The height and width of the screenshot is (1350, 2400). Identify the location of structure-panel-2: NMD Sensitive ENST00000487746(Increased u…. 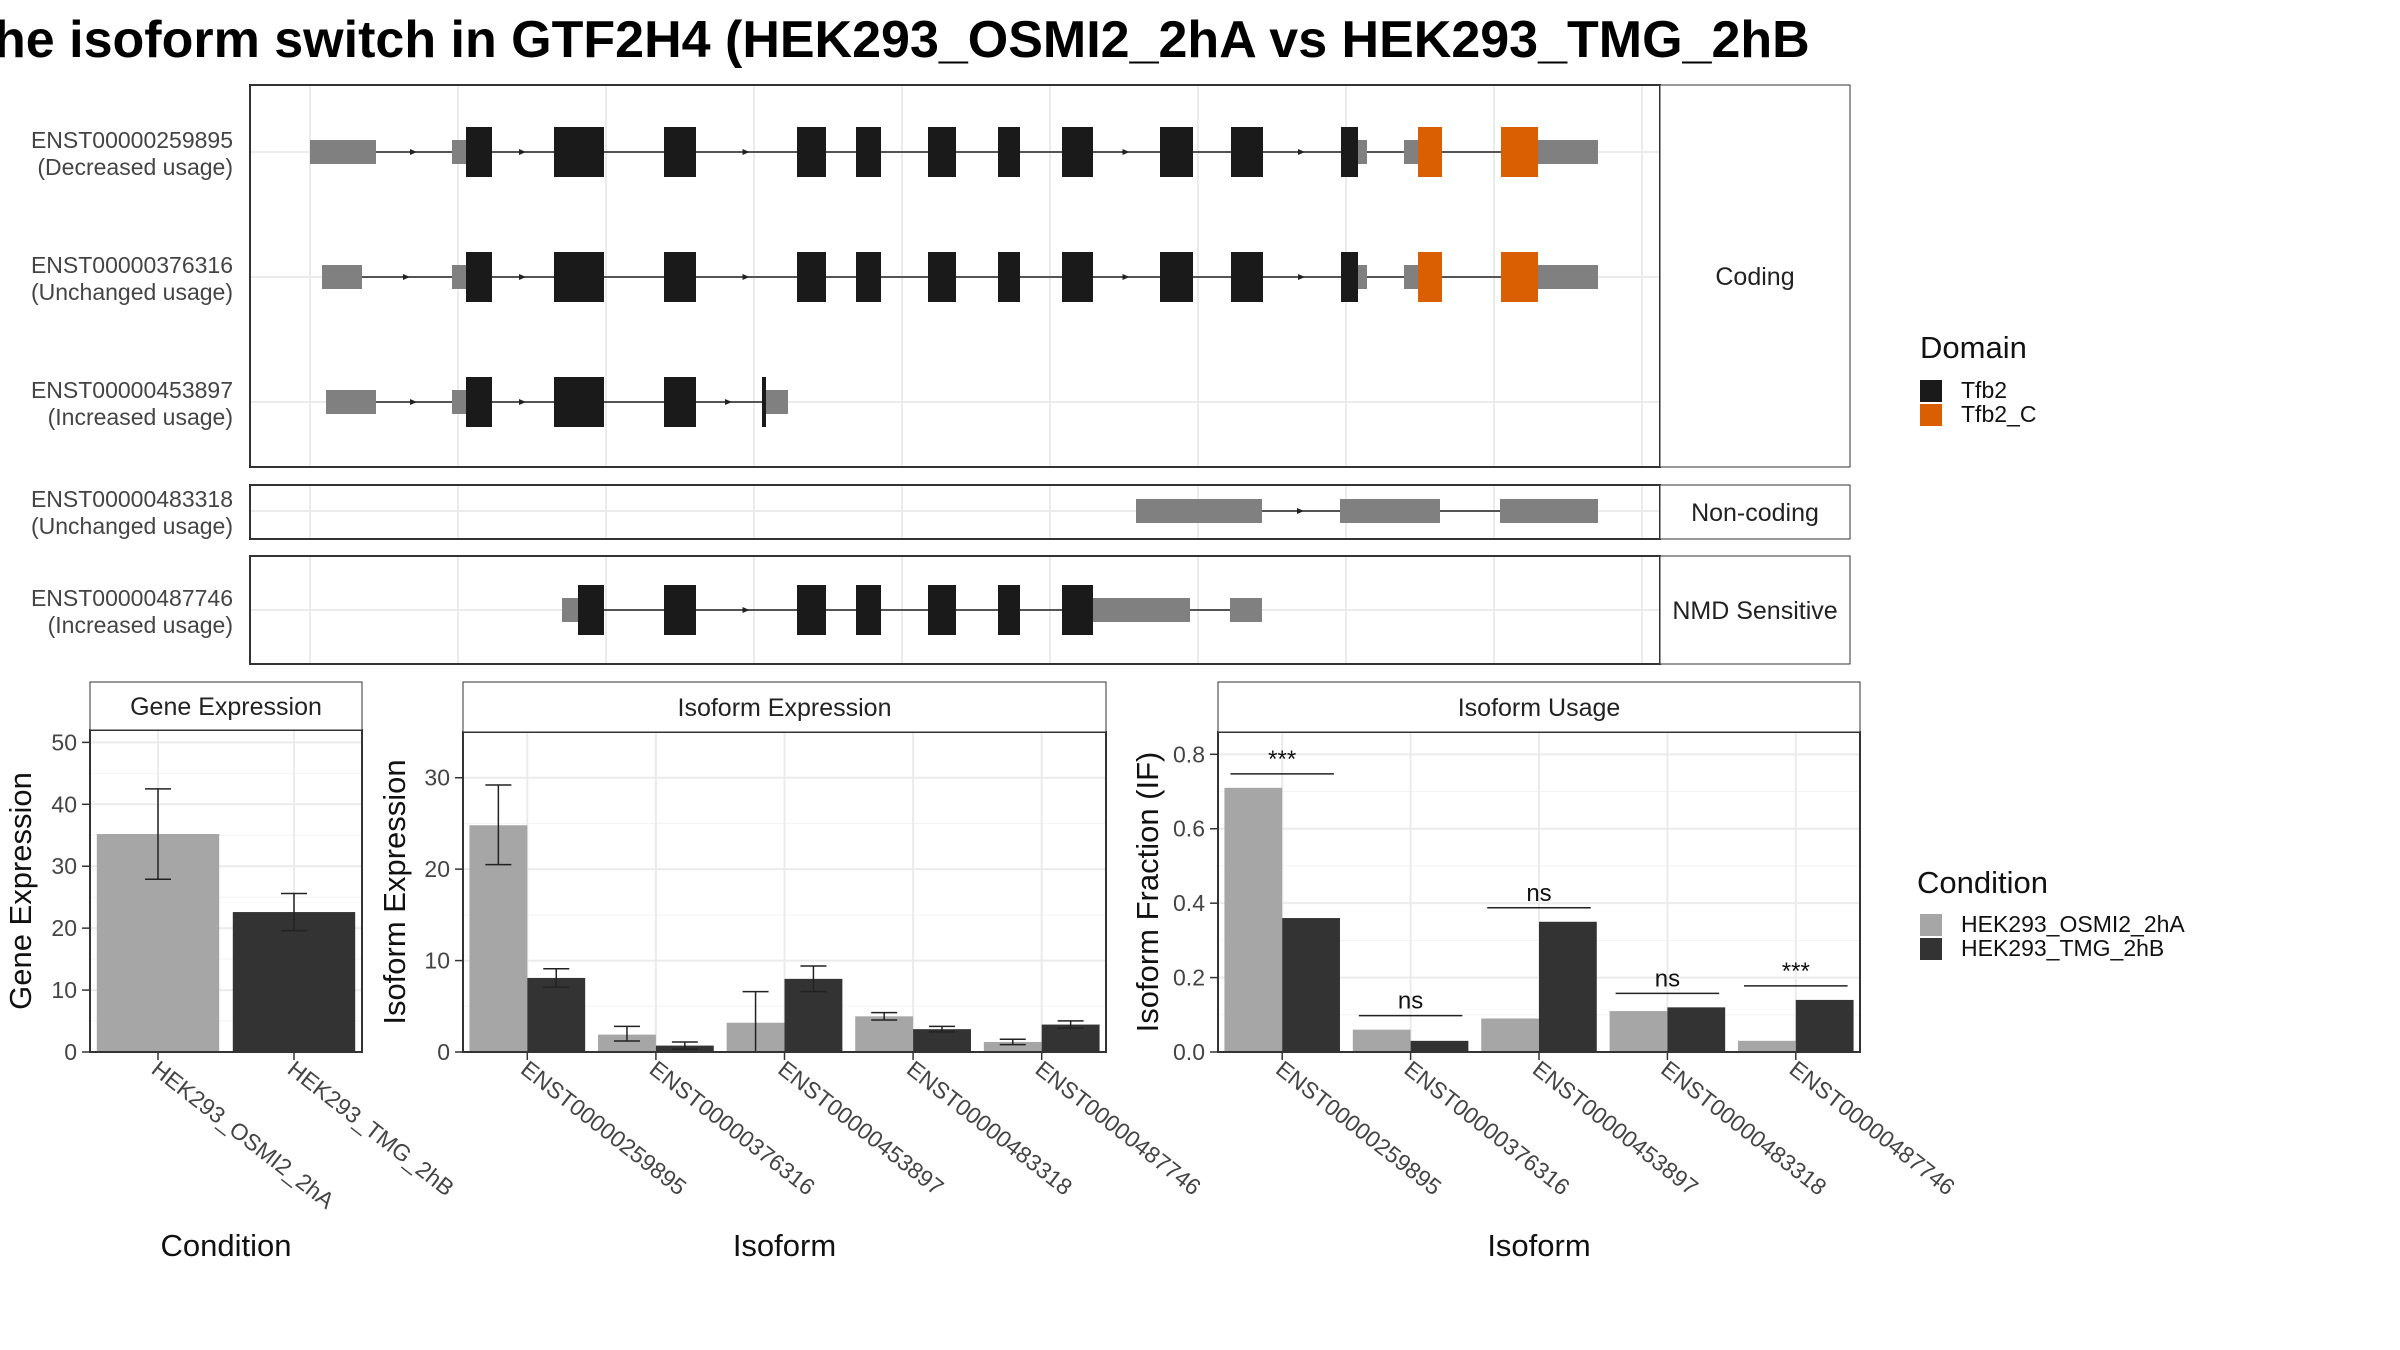
(941, 610).